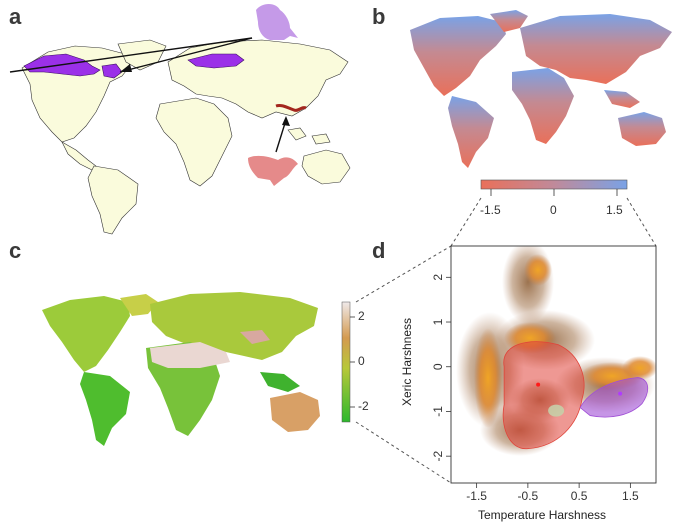 The image size is (685, 525). What do you see at coordinates (15, 16) in the screenshot?
I see `panel-letter-a: a` at bounding box center [15, 16].